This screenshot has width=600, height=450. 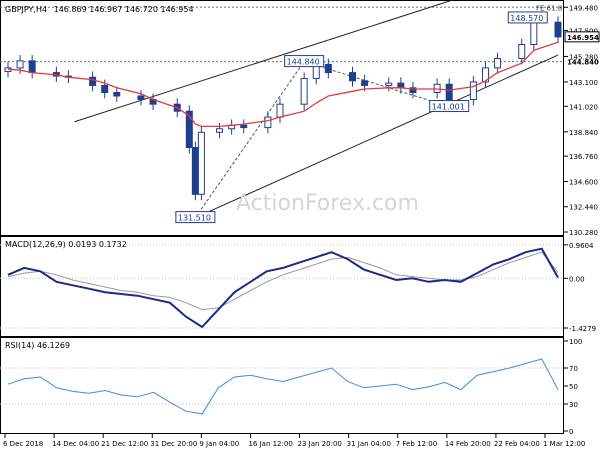 I want to click on x-tick-label: 1 Mar 12:00, so click(x=564, y=444).